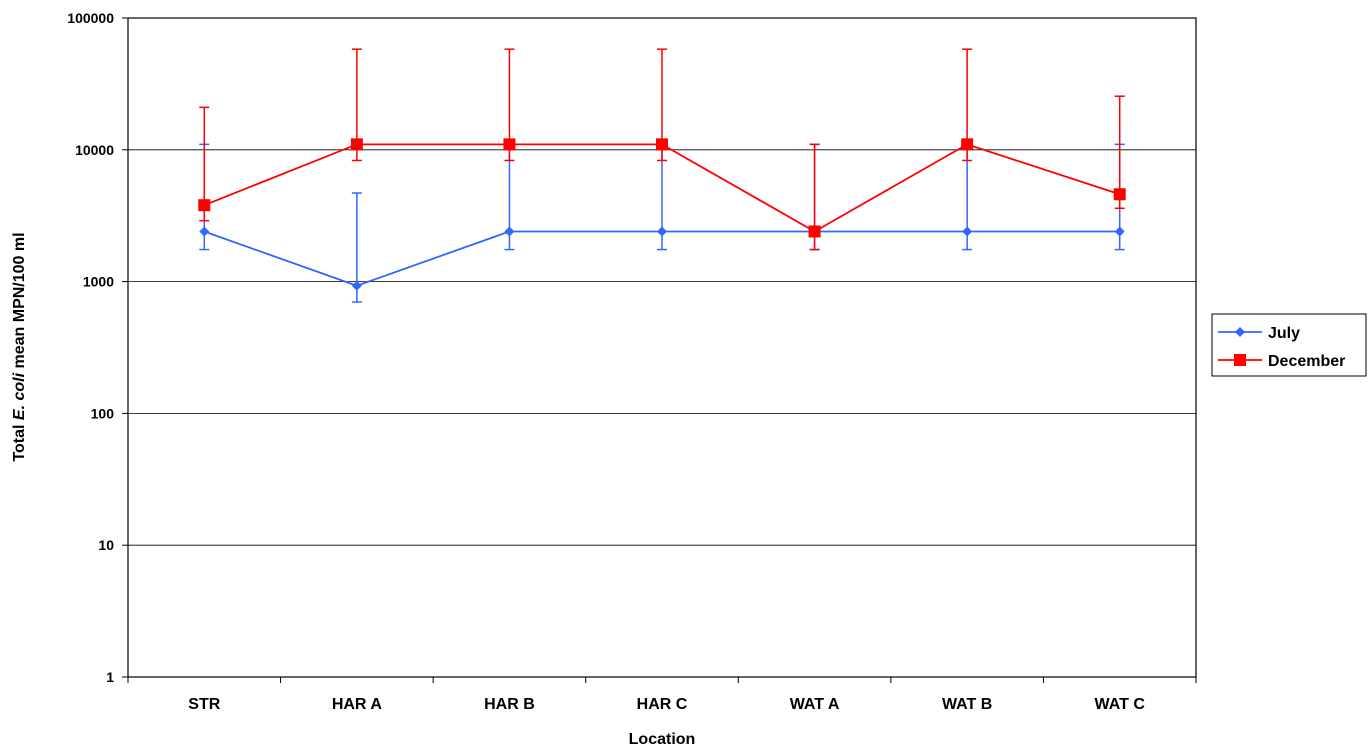 This screenshot has height=754, width=1368. What do you see at coordinates (106, 545) in the screenshot?
I see `y-tick-label: 10` at bounding box center [106, 545].